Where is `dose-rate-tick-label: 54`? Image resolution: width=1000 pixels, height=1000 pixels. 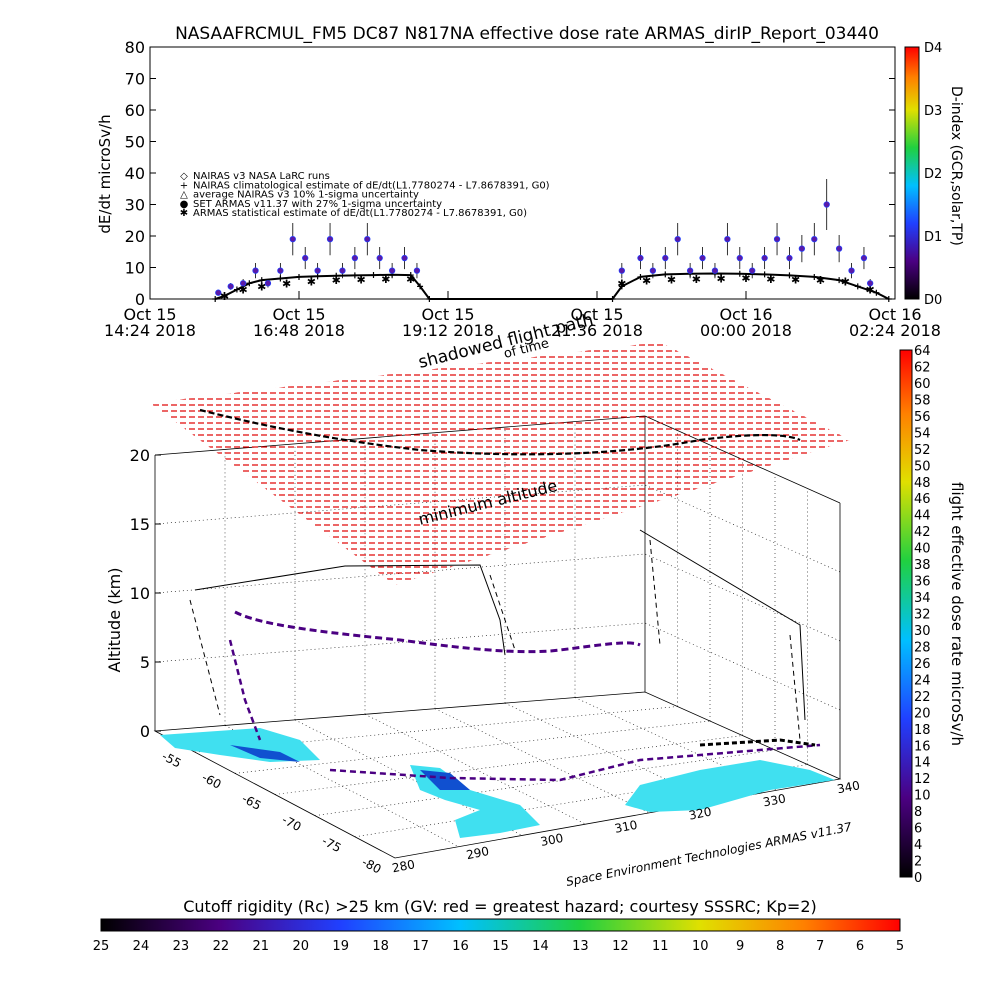 dose-rate-tick-label: 54 is located at coordinates (922, 433).